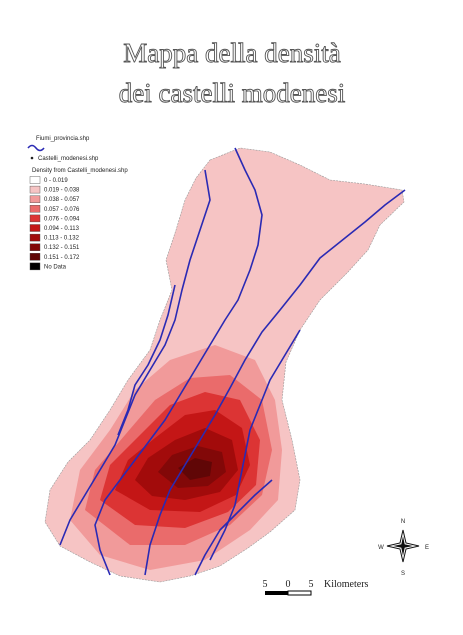 This screenshot has height=635, width=463. What do you see at coordinates (62, 258) in the screenshot?
I see `legend-label: 0.151 - 0.172` at bounding box center [62, 258].